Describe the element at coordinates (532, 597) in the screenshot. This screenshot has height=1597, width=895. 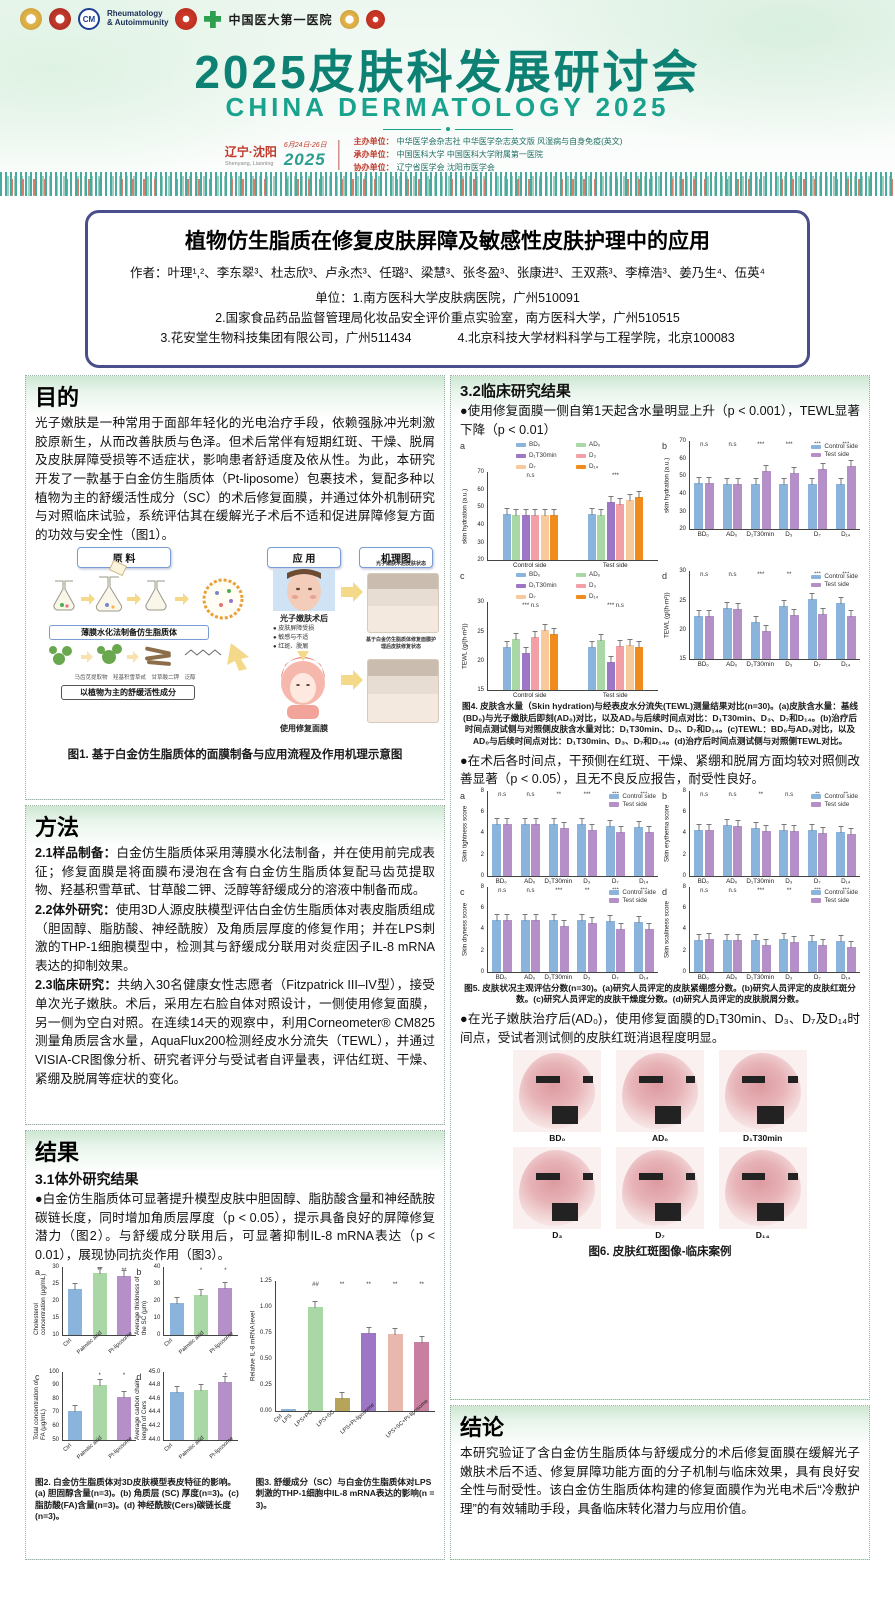
I see `legend-label: D₇` at that location.